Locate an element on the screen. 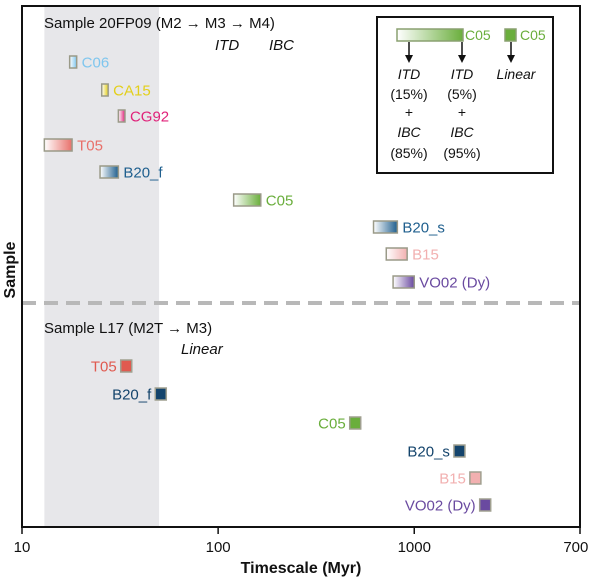 The height and width of the screenshot is (580, 589). legend-square-label: C05 is located at coordinates (533, 35).